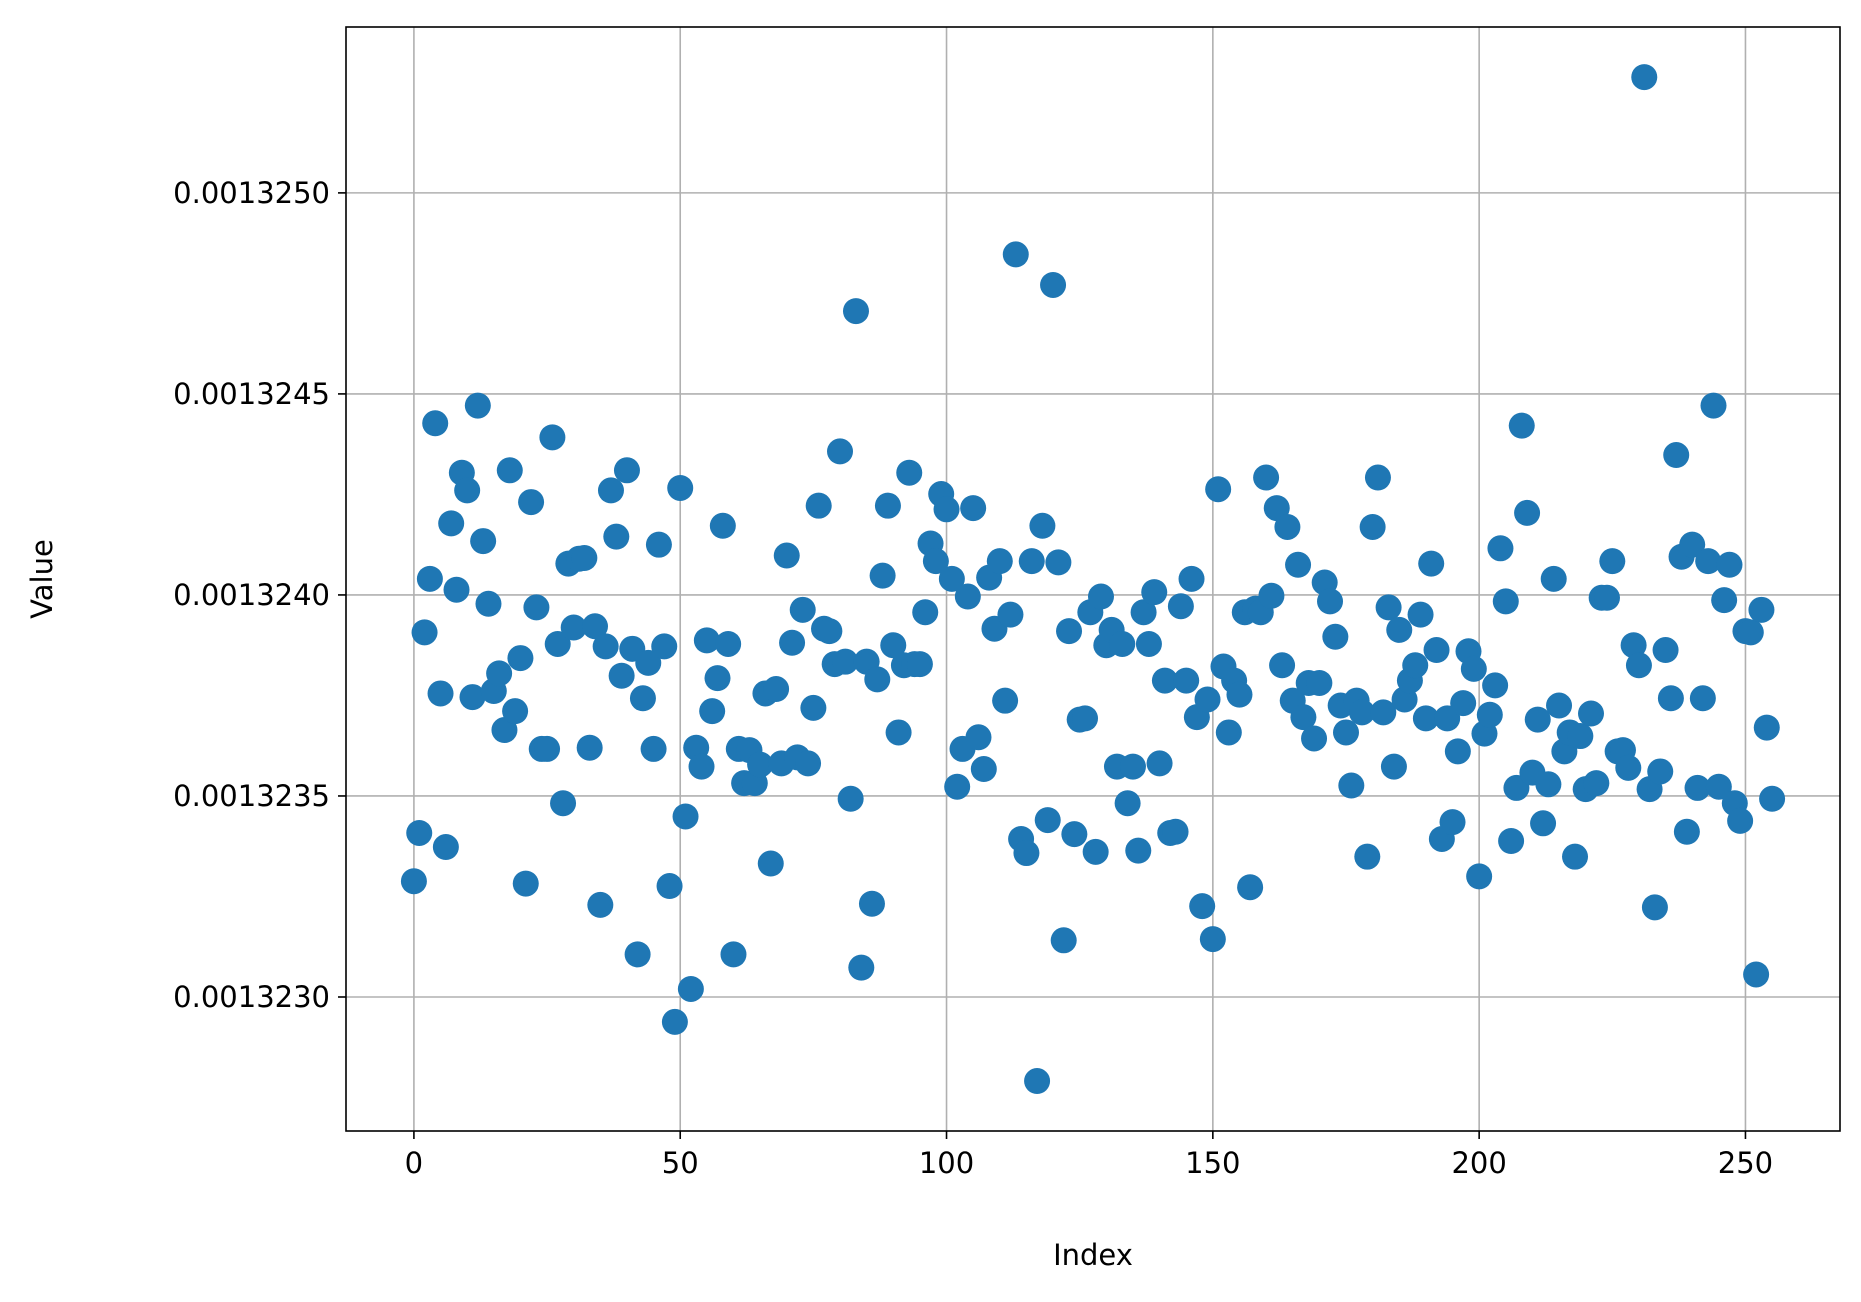  Describe the element at coordinates (1745, 1163) in the screenshot. I see `x-tick-label: 250` at that location.